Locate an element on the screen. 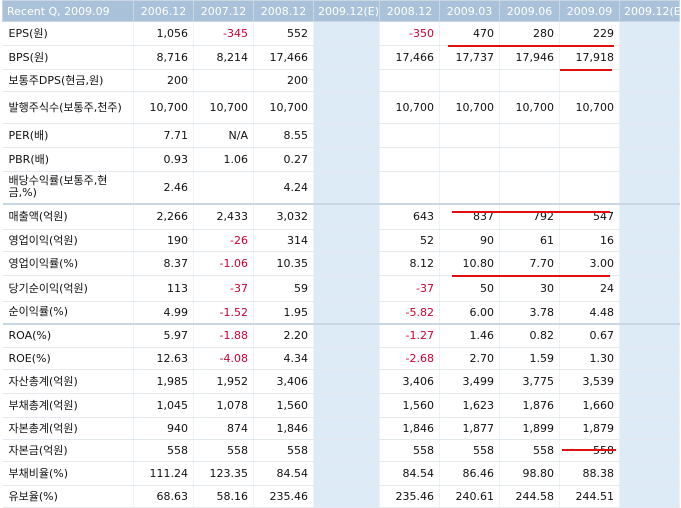 Image resolution: width=681 pixels, height=508 pixels. row-label: ROA(%) is located at coordinates (68, 335).